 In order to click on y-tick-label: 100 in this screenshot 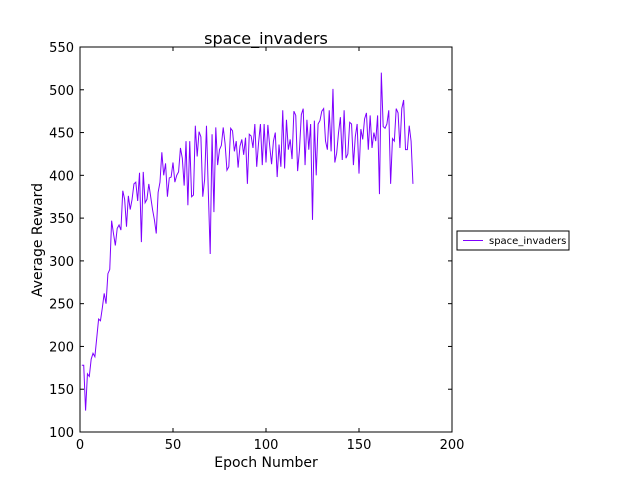, I will do `click(61, 433)`.